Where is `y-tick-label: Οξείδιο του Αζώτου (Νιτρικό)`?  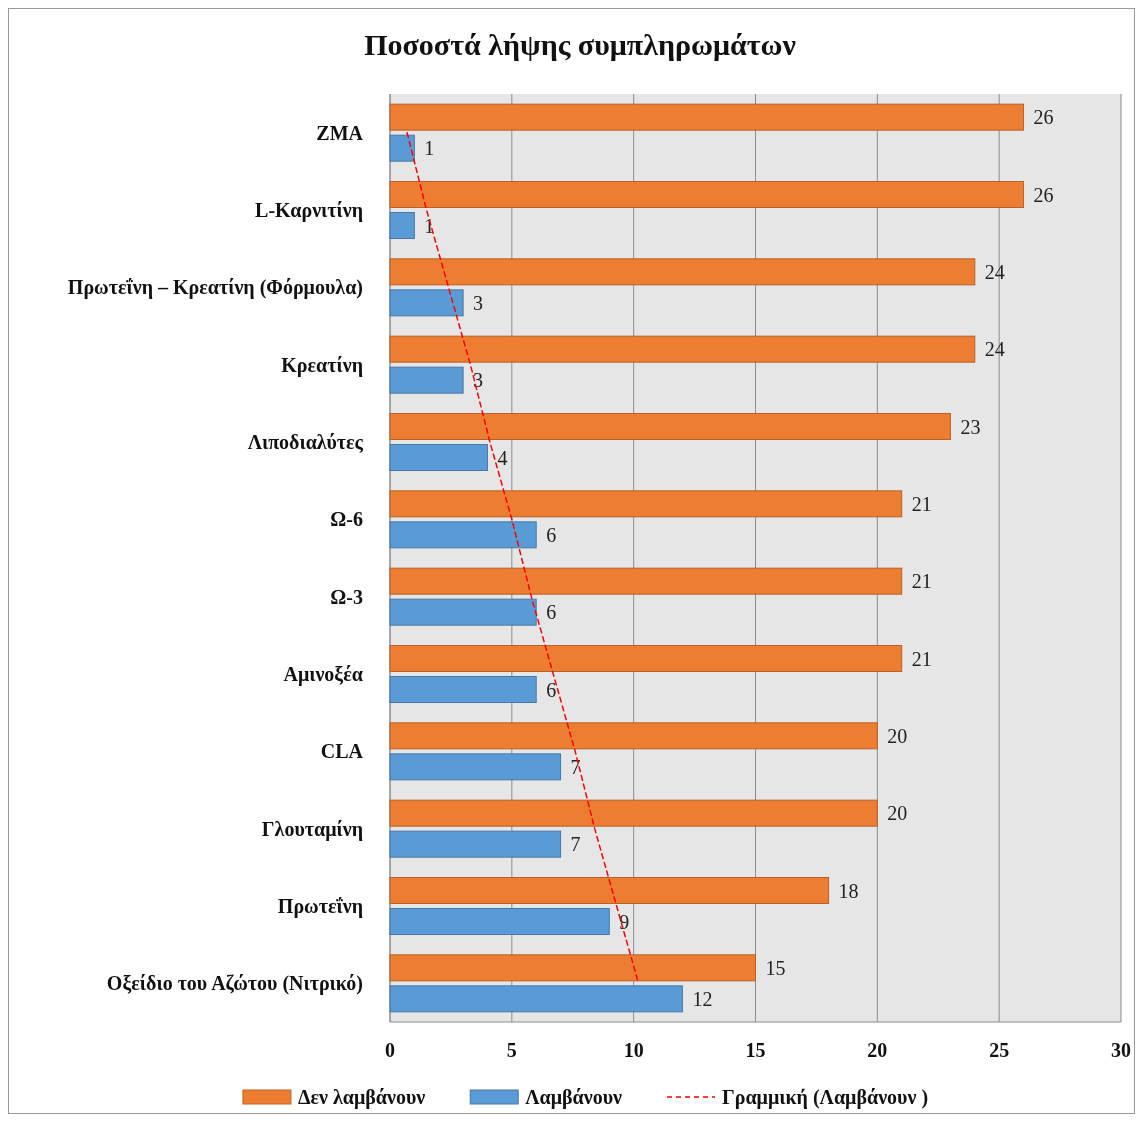 y-tick-label: Οξείδιο του Αζώτου (Νιτρικό) is located at coordinates (234, 984).